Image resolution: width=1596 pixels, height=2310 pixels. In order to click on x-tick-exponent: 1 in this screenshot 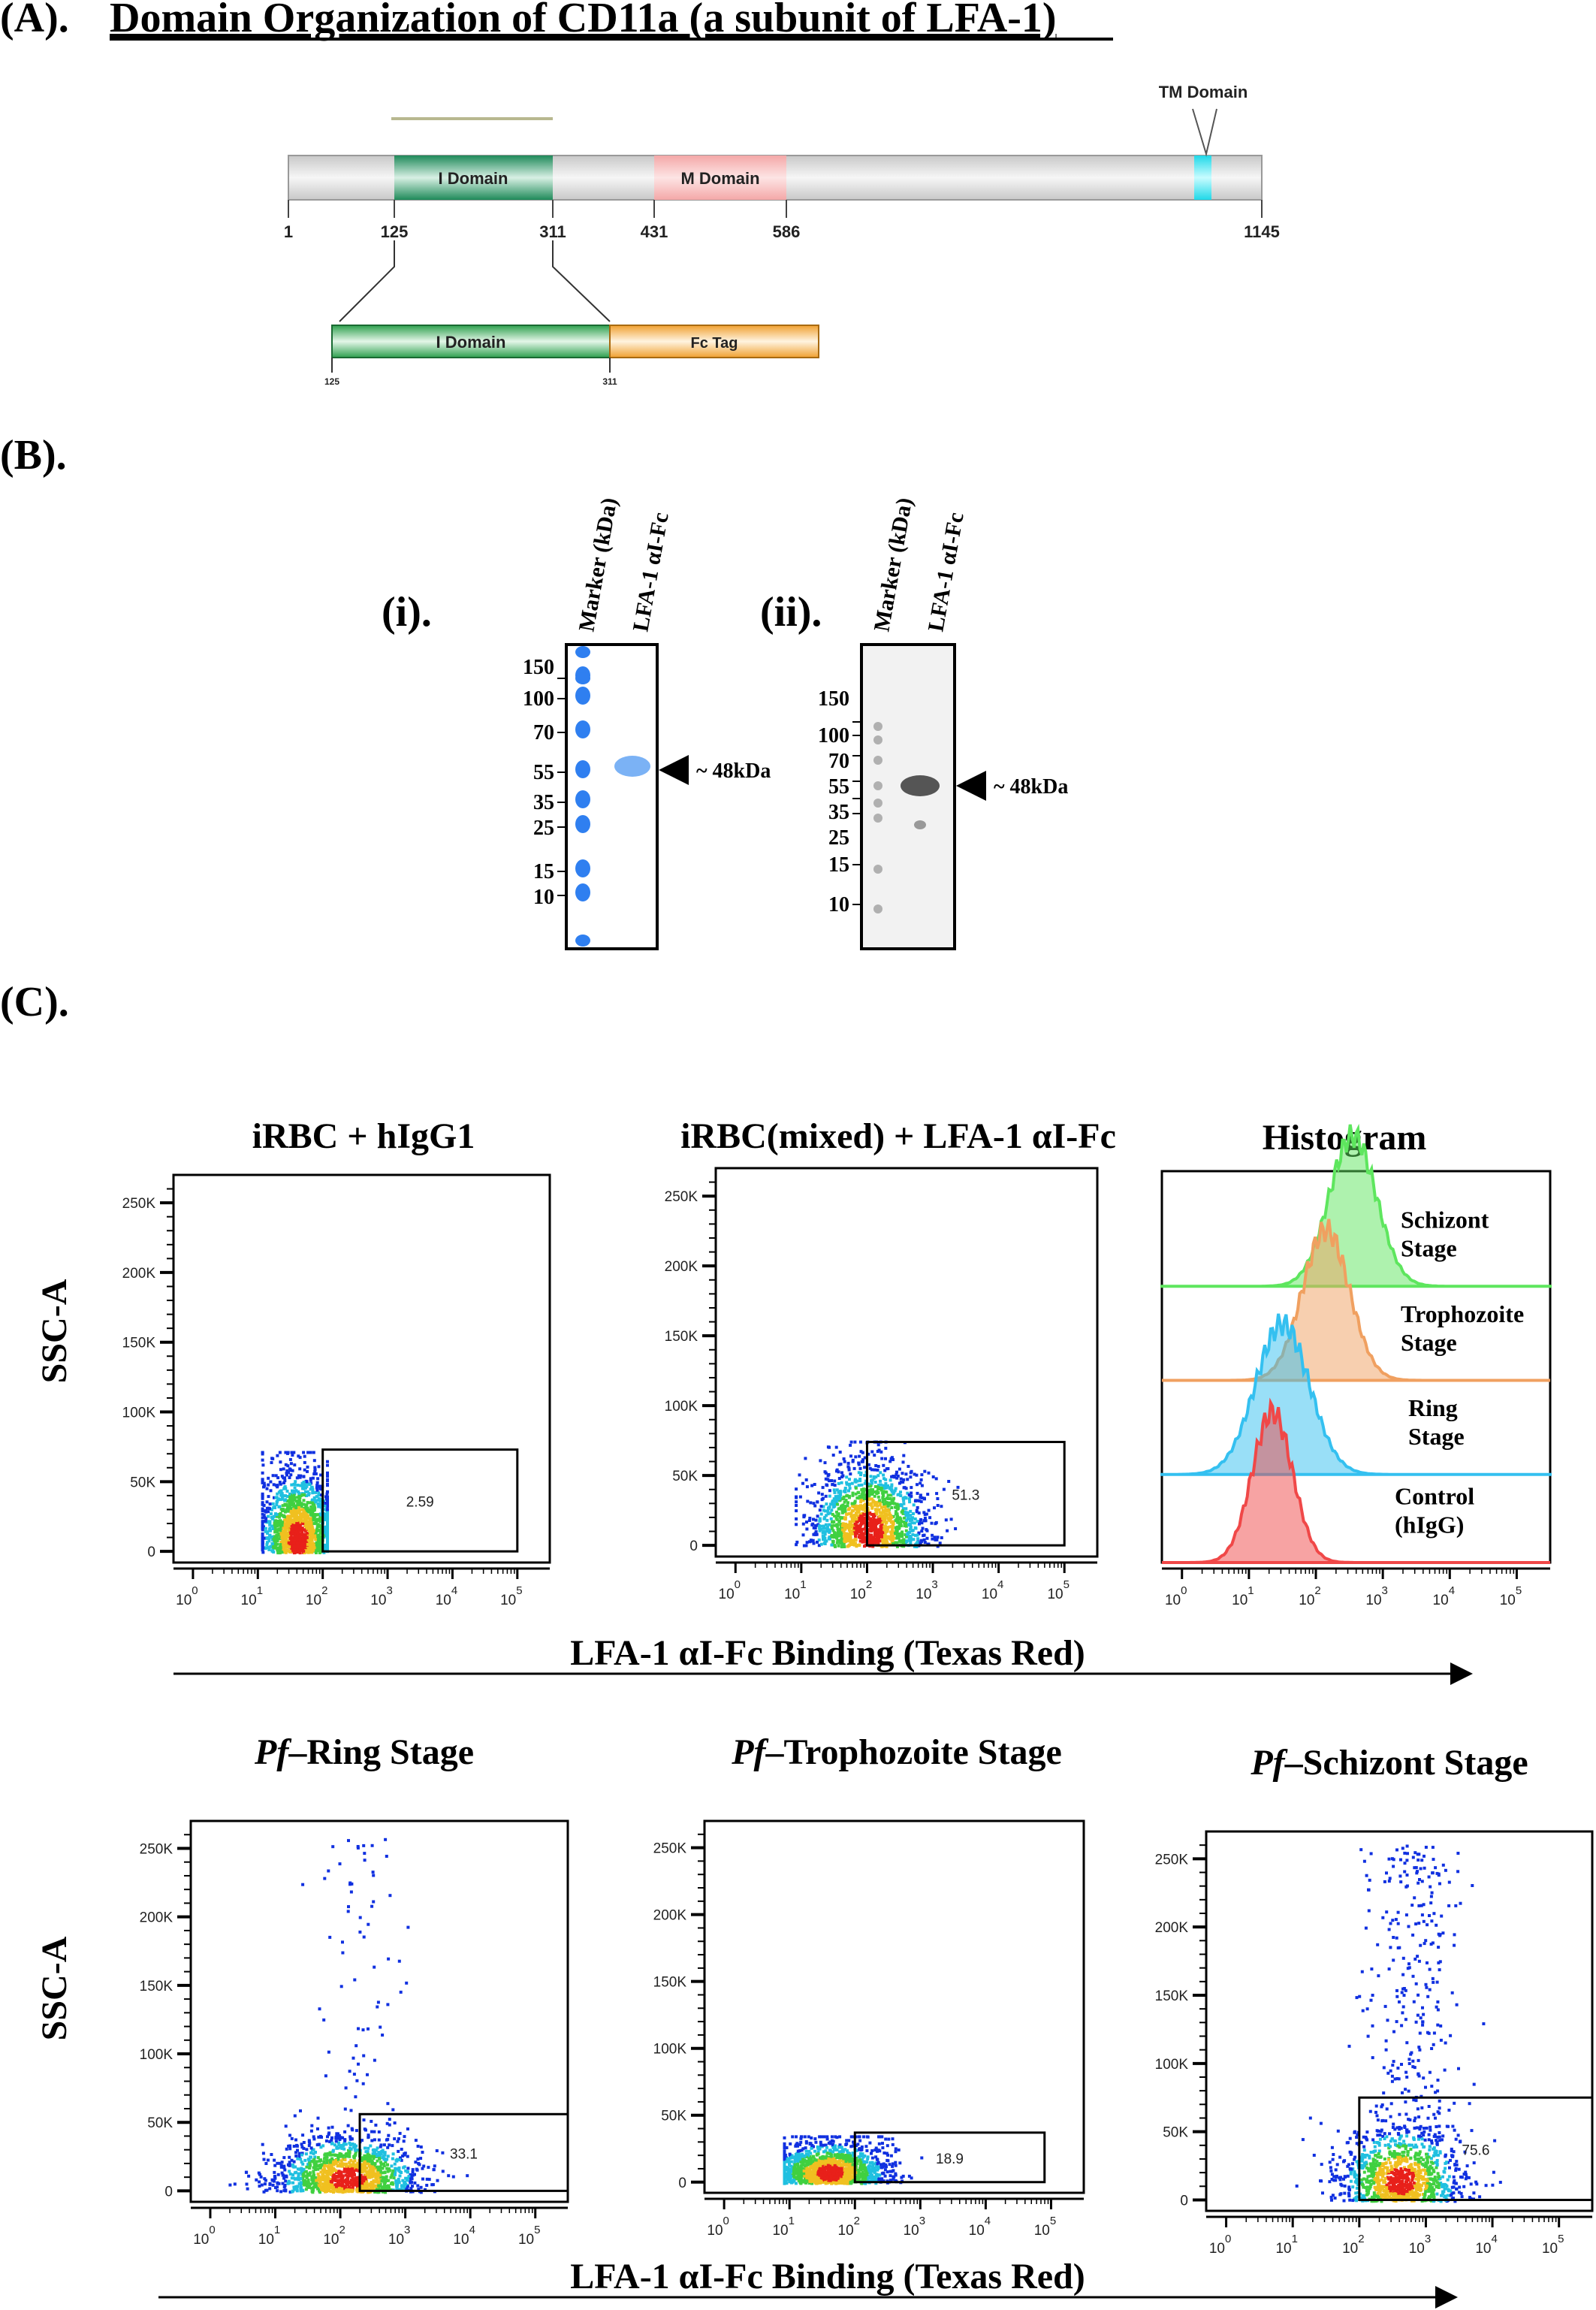, I will do `click(1251, 1590)`.